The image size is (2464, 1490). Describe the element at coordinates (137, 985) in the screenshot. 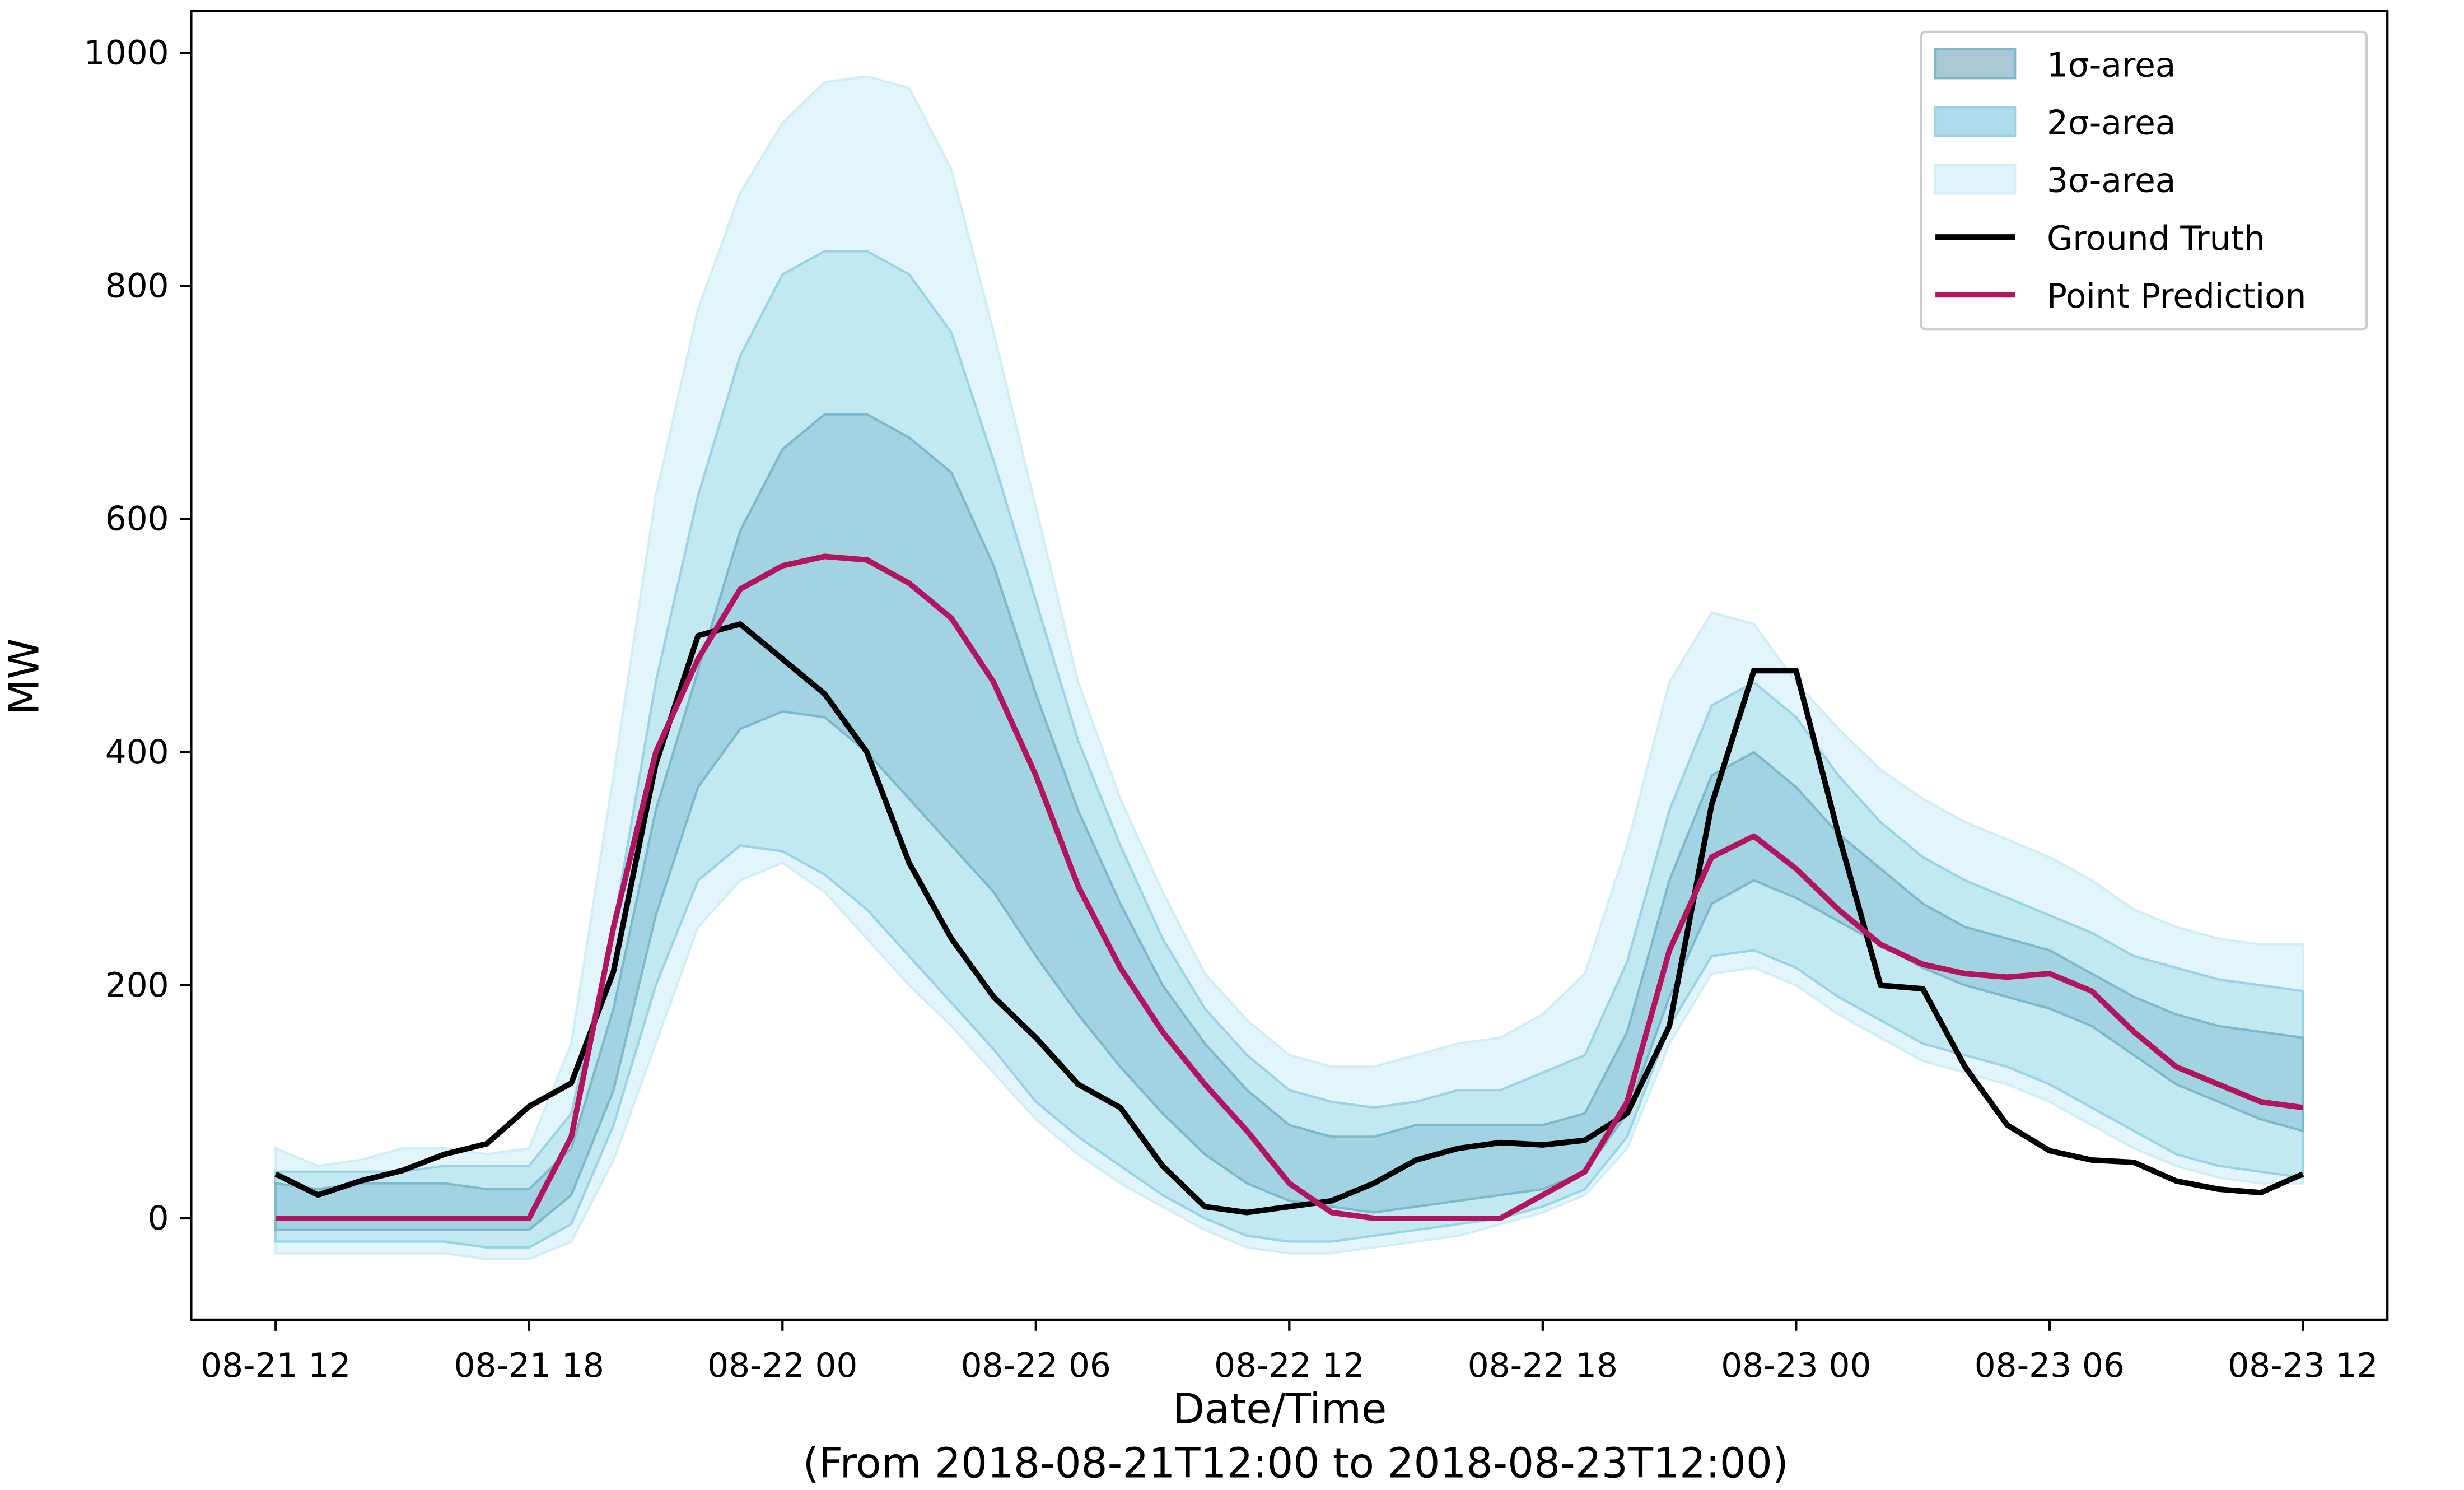

I see `y-tick-label: 200` at that location.